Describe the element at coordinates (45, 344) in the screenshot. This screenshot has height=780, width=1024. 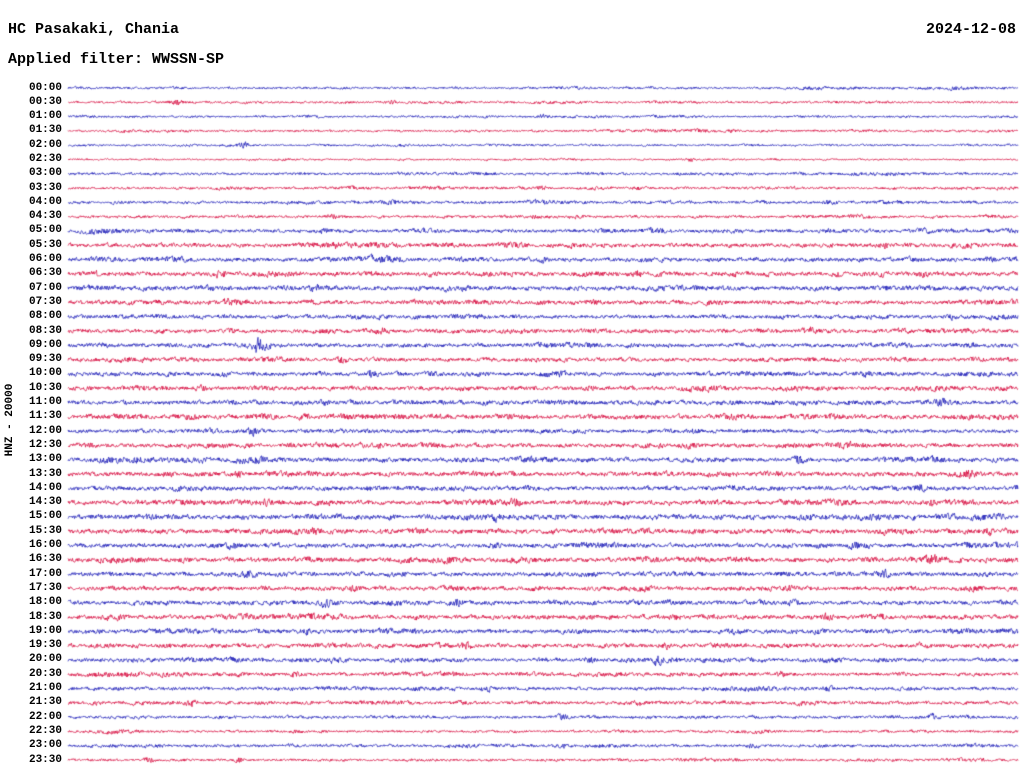
I see `time-label: 09:00` at that location.